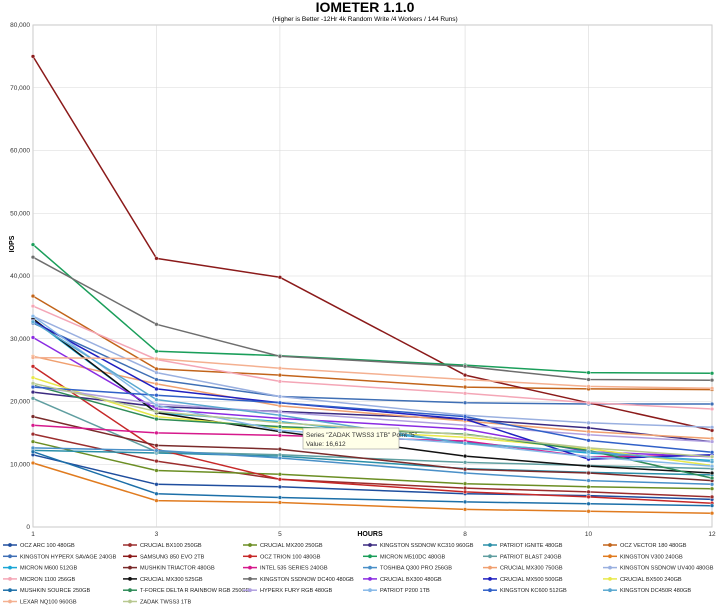  Describe the element at coordinates (169, 569) in the screenshot. I see `legend-item: MUSHKIN TRIACTOR 480GB` at that location.